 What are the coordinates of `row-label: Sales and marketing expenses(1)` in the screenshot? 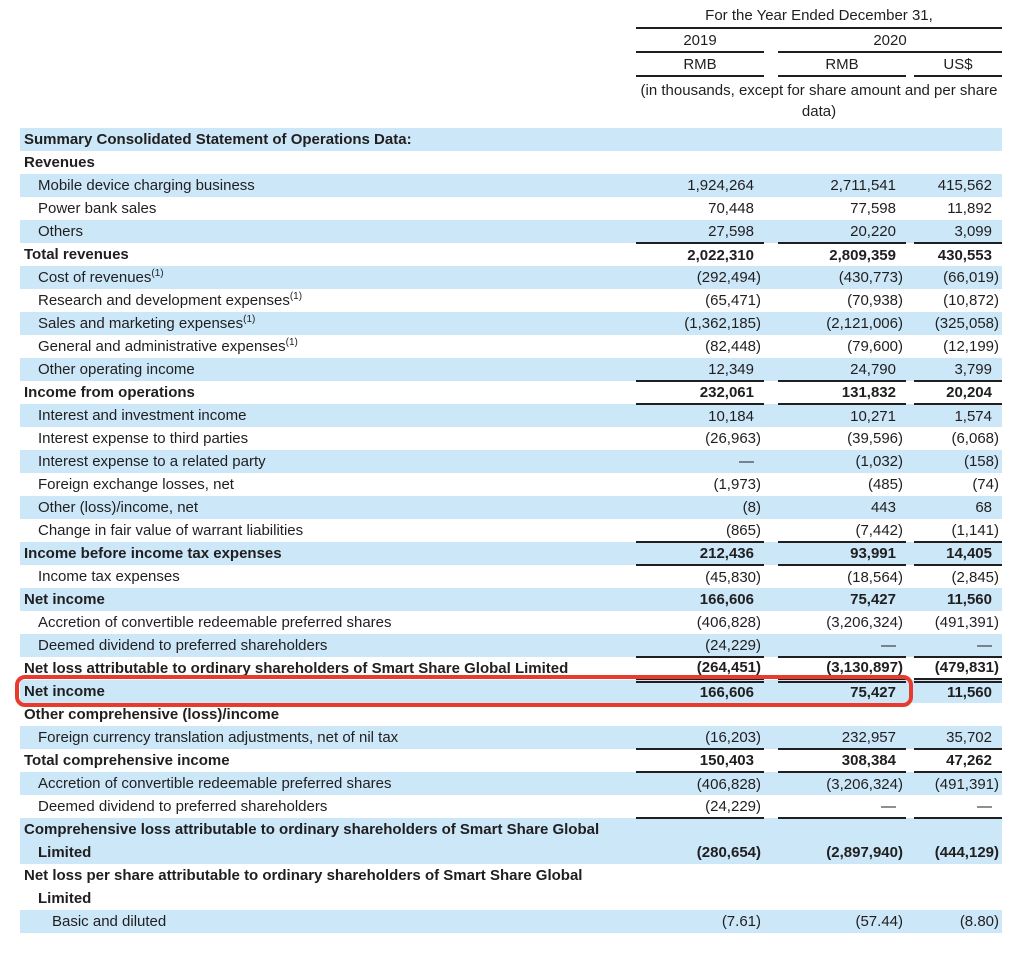 It's located at (147, 323).